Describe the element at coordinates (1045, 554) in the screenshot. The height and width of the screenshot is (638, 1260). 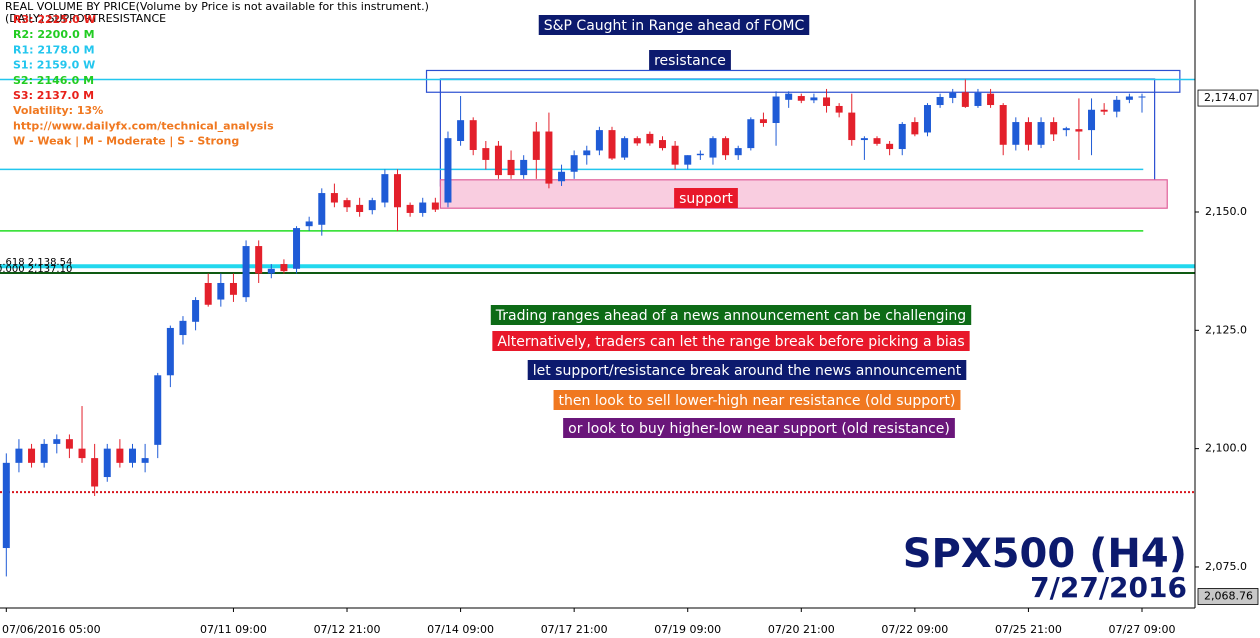
I see `symbol-label: SPX500 (H4)` at that location.